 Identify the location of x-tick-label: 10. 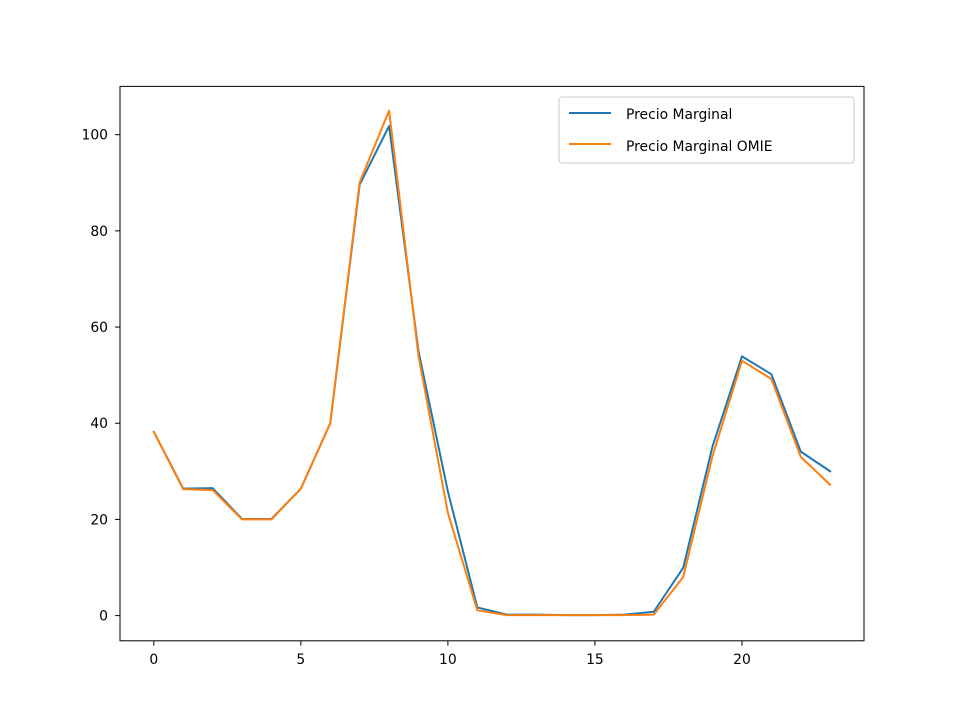
(448, 660).